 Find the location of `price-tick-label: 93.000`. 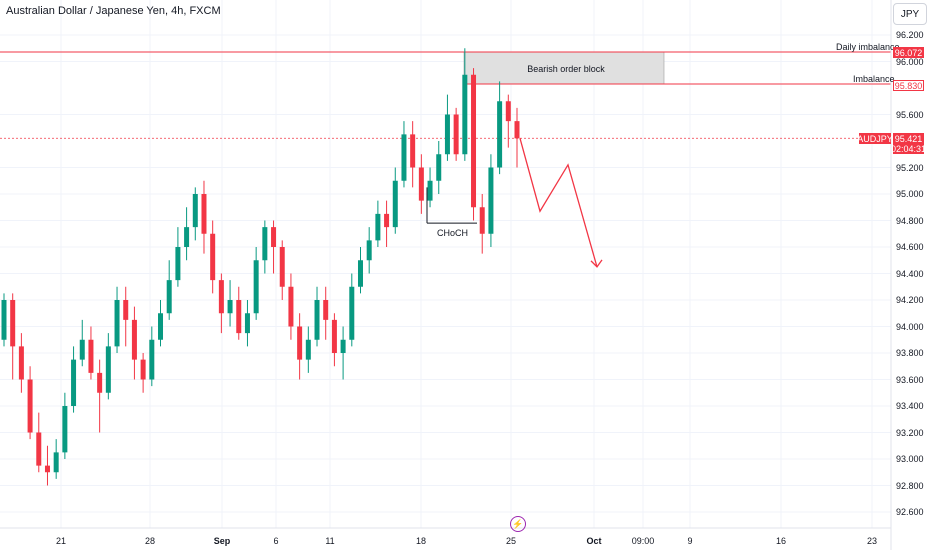

price-tick-label: 93.000 is located at coordinates (910, 459).